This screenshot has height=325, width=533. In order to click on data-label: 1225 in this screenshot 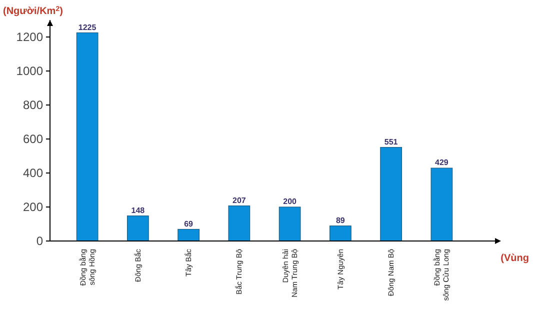, I will do `click(87, 27)`.